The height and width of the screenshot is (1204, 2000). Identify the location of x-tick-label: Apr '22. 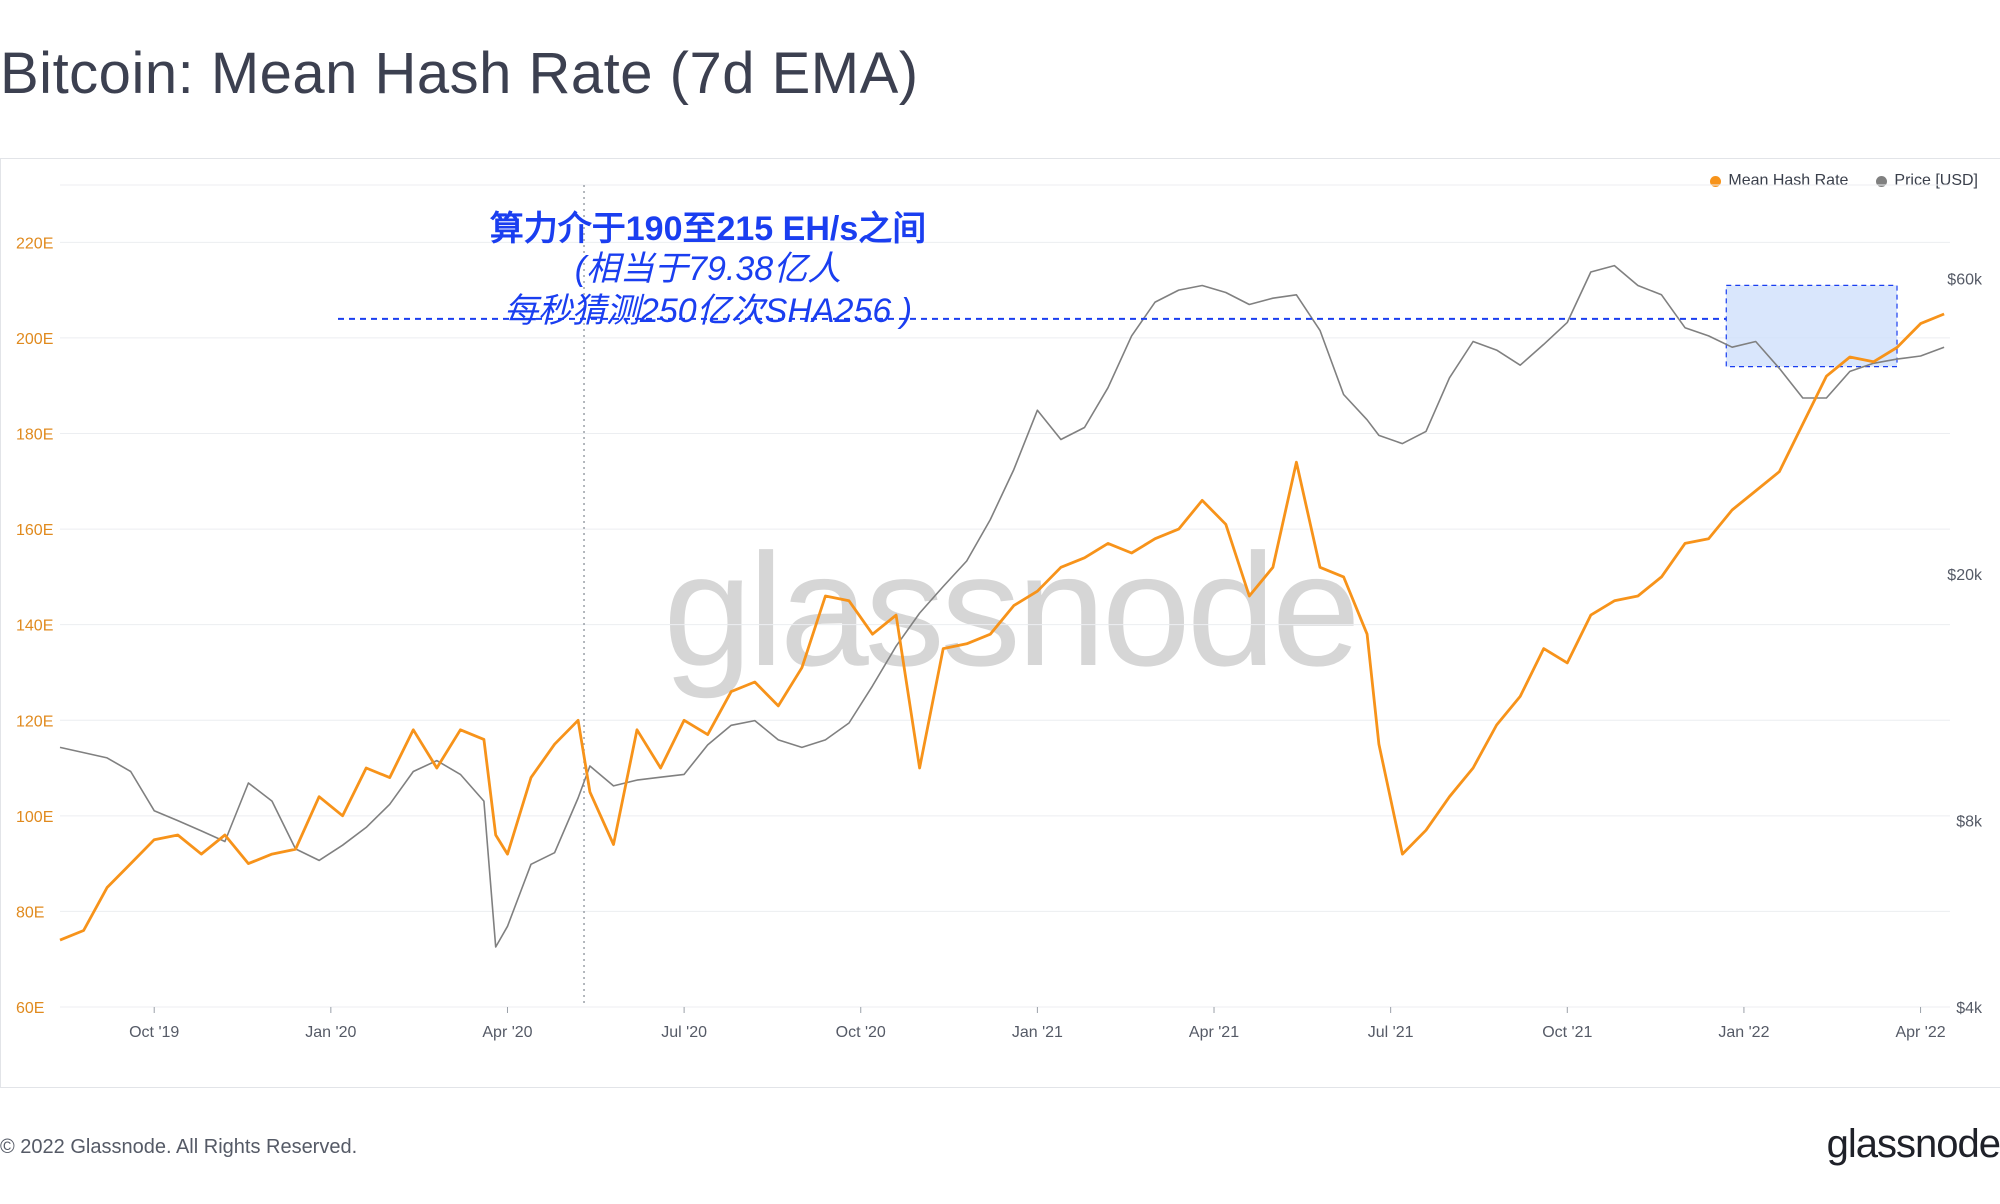
(1920, 1032).